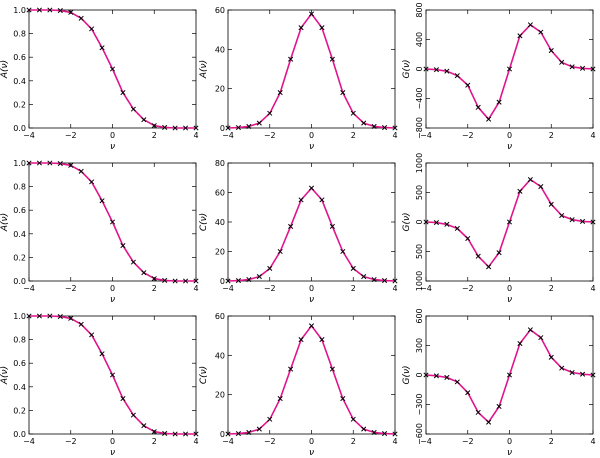 Image resolution: width=600 pixels, height=458 pixels. I want to click on y-tick-label: 60, so click(220, 316).